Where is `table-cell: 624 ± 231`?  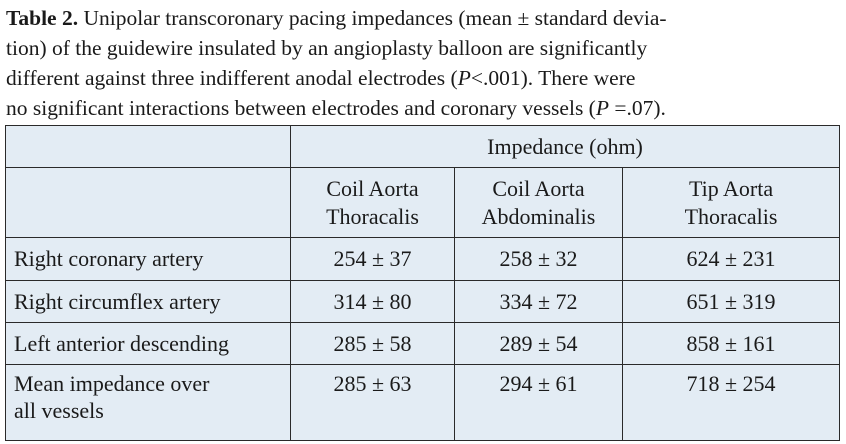
table-cell: 624 ± 231 is located at coordinates (731, 259).